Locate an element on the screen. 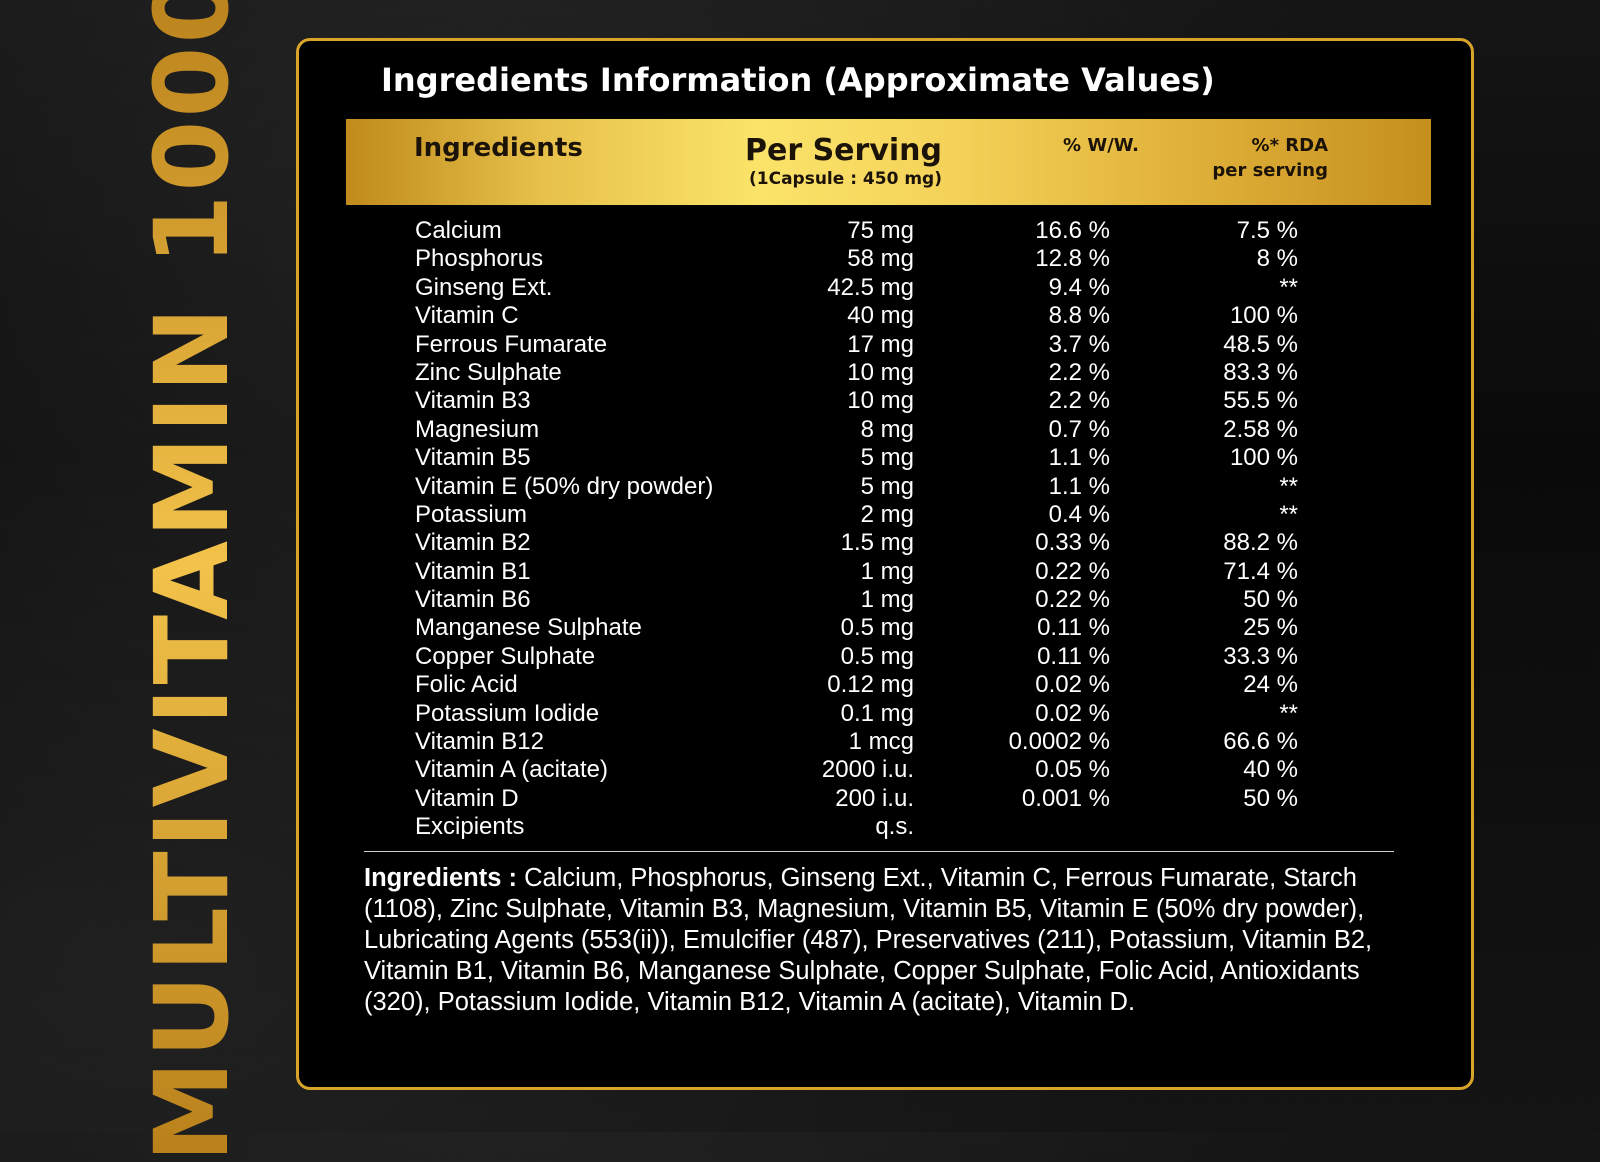 The height and width of the screenshot is (1162, 1600). table-row: Vitamin B12 1 mcg 0.0002 % 66.6 % is located at coordinates (885, 742).